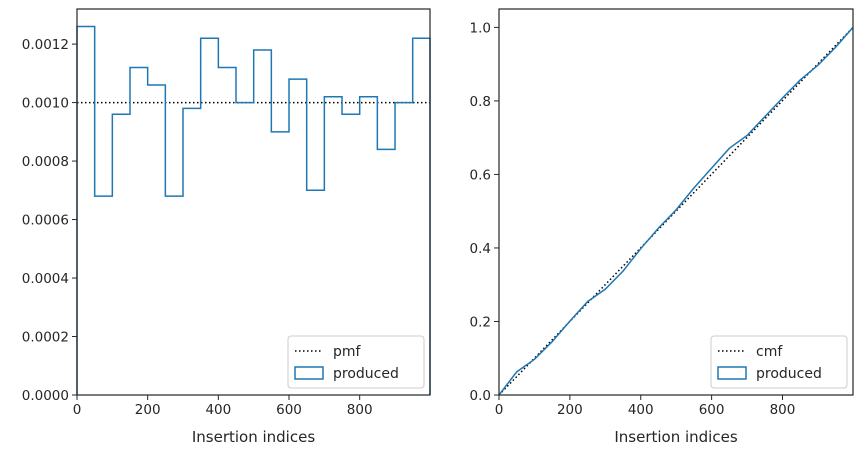 The height and width of the screenshot is (453, 861). Describe the element at coordinates (480, 396) in the screenshot. I see `y-tick-label: 0.0` at that location.